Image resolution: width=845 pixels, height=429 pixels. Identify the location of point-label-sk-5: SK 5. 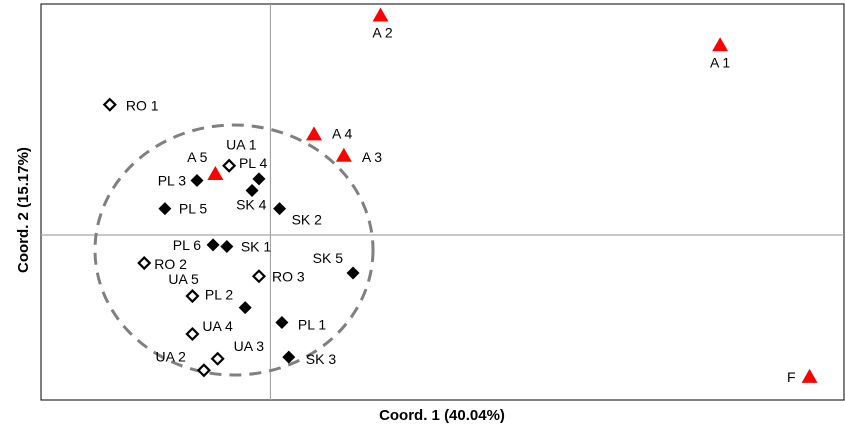
(328, 258).